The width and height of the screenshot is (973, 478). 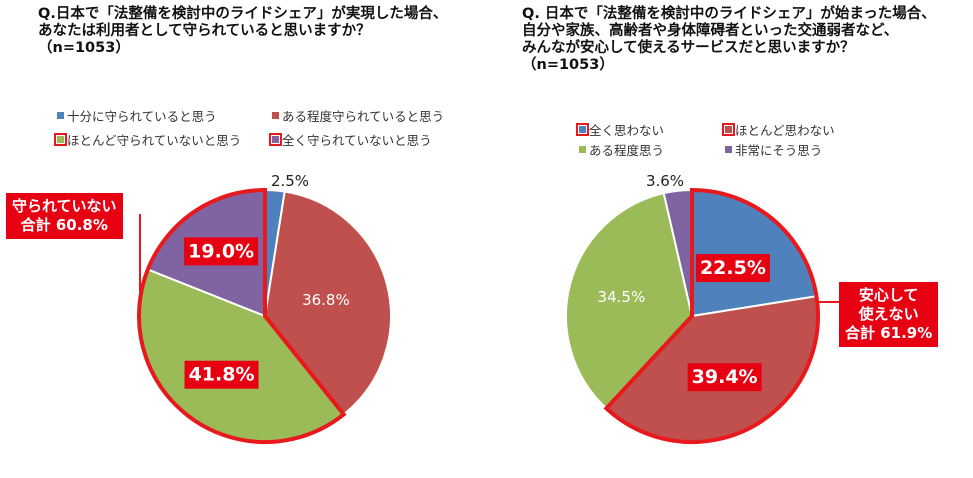 I want to click on legend-label: ある程度思う, so click(x=627, y=150).